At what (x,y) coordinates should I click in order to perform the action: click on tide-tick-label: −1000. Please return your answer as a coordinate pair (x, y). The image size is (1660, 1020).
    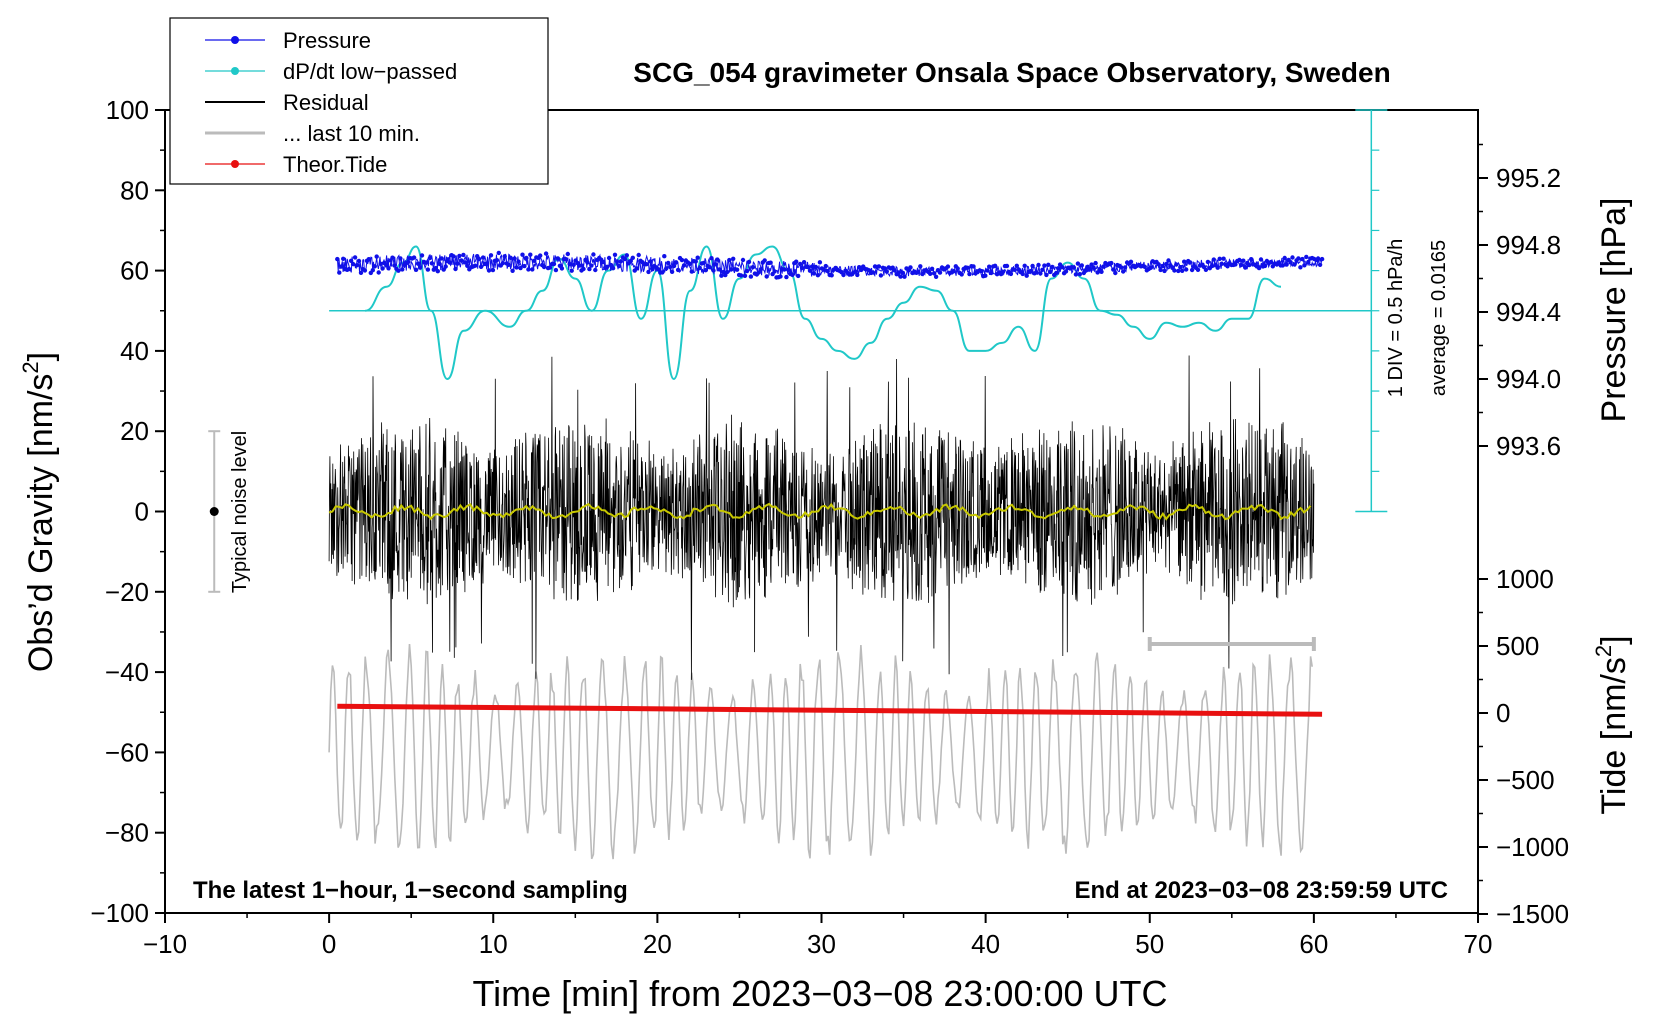
    Looking at the image, I should click on (1532, 847).